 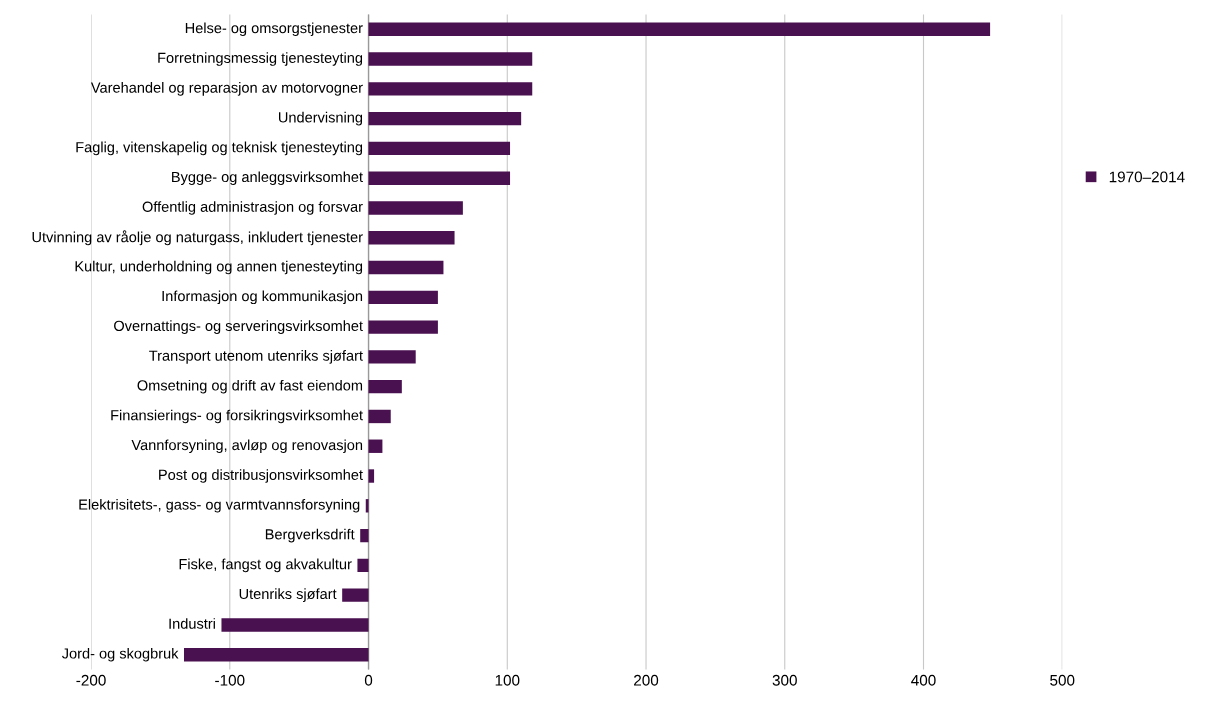 What do you see at coordinates (1062, 680) in the screenshot?
I see `x-tick-label: 500` at bounding box center [1062, 680].